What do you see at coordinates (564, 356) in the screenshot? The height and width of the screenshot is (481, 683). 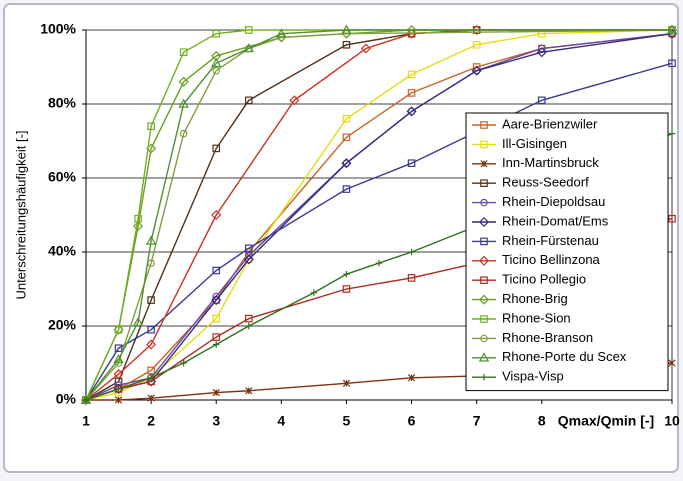 I see `legend-label: Rhone-Porte du Scex` at bounding box center [564, 356].